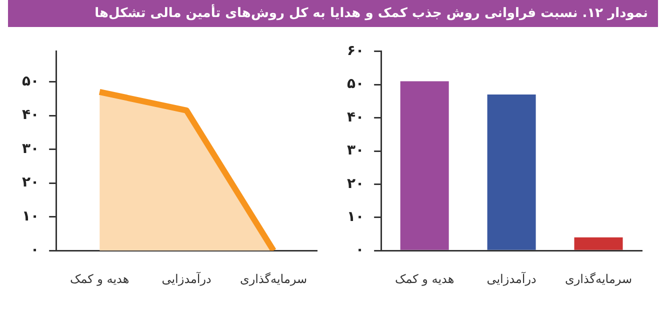 Image resolution: width=665 pixels, height=319 pixels. What do you see at coordinates (333, 13) in the screenshot?
I see `text: نمودار ۱۲. نسبت فراوانی روش جذب کمک و هدایا به کل روش‌های تأمین مالی تشکل‌ها` at bounding box center [333, 13].